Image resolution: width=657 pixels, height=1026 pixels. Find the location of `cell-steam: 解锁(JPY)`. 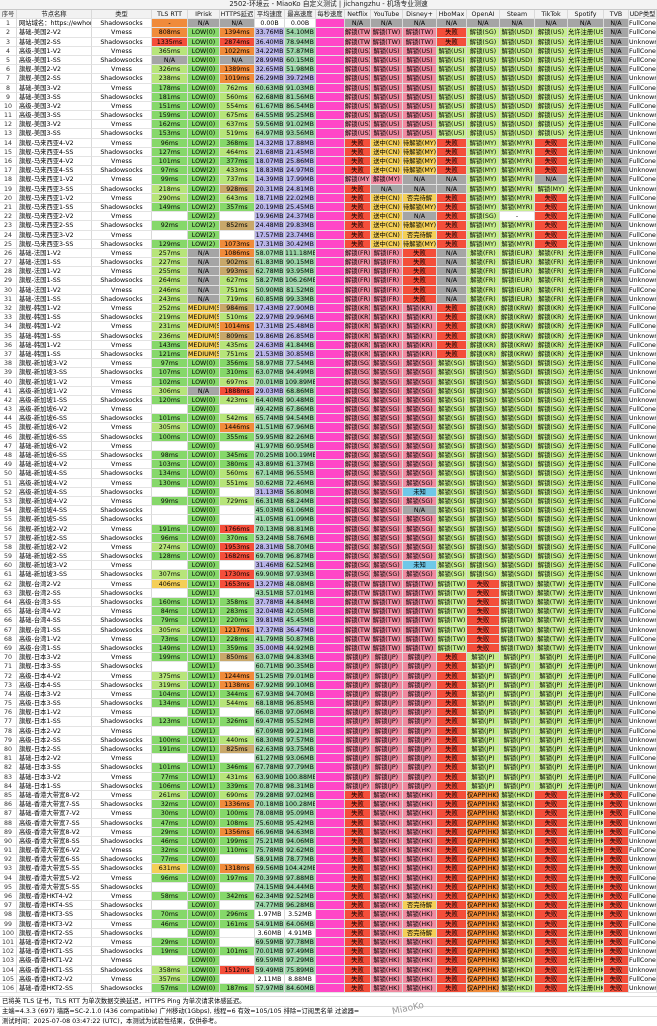

cell-steam: 解锁(JPY) is located at coordinates (517, 676).